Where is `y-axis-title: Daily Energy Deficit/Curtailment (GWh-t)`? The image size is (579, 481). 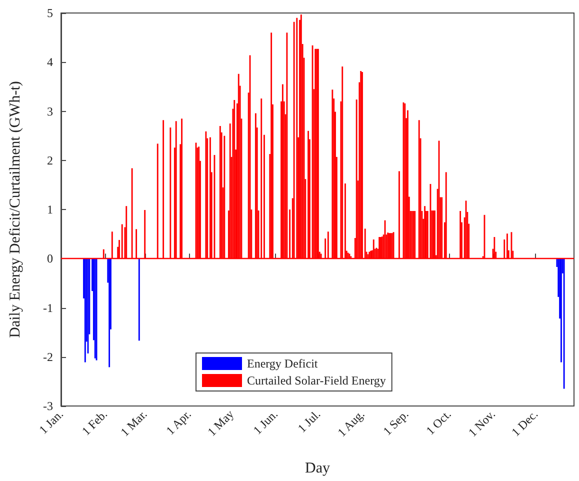 y-axis-title: Daily Energy Deficit/Curtailment (GWh-t) is located at coordinates (16, 209).